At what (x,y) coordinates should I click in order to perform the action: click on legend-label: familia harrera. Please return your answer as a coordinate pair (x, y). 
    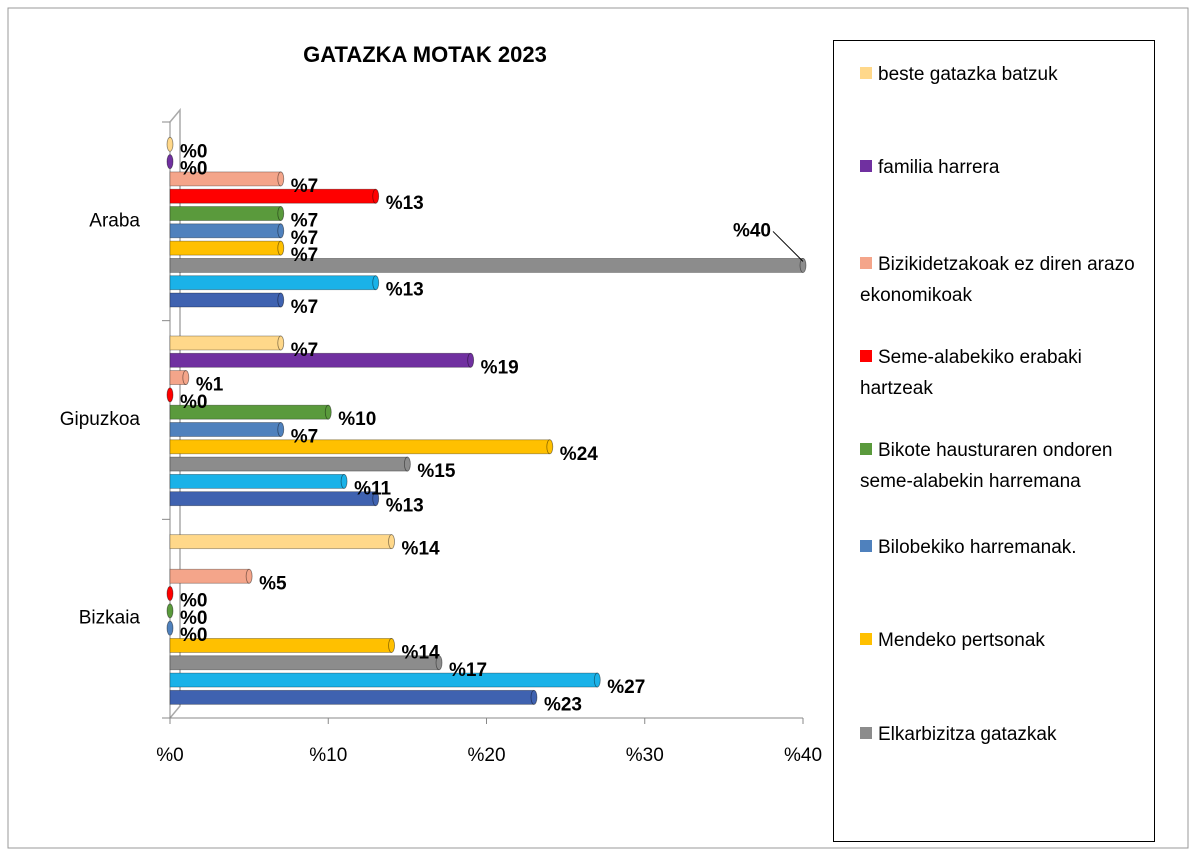
    Looking at the image, I should click on (939, 167).